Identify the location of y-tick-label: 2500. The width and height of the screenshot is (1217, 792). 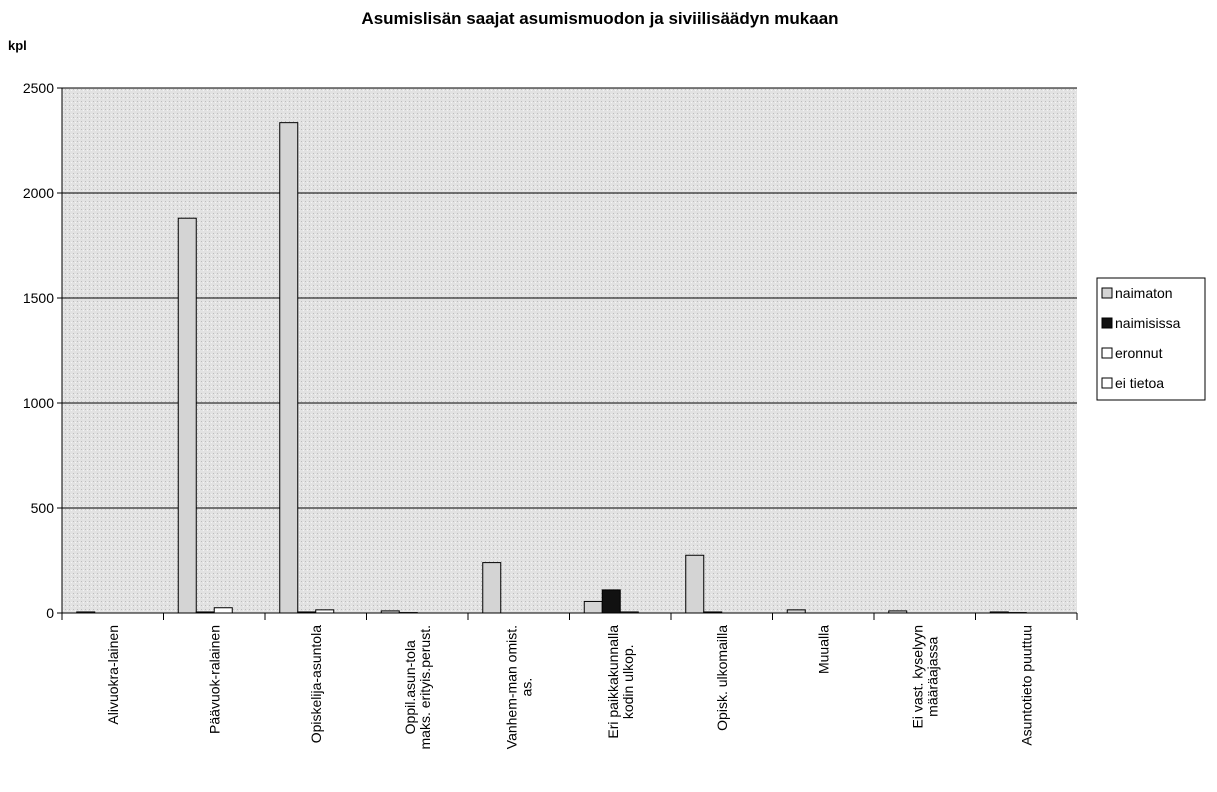
(38, 88).